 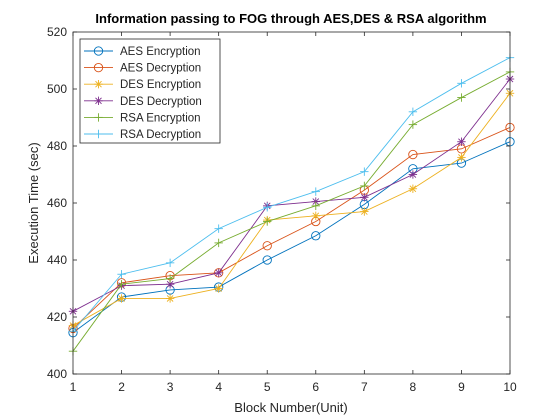 I want to click on y-tick-label: 520, so click(x=57, y=32).